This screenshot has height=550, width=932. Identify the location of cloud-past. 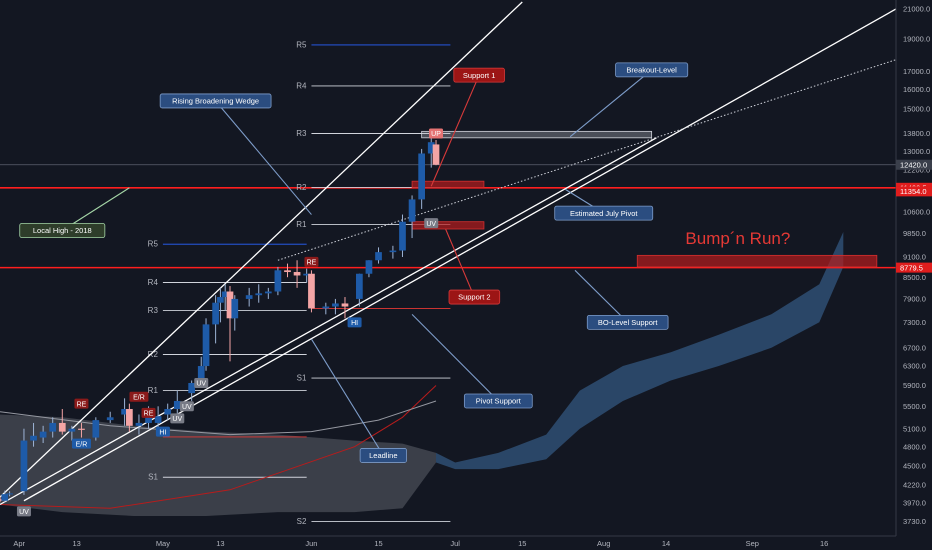
(218, 465).